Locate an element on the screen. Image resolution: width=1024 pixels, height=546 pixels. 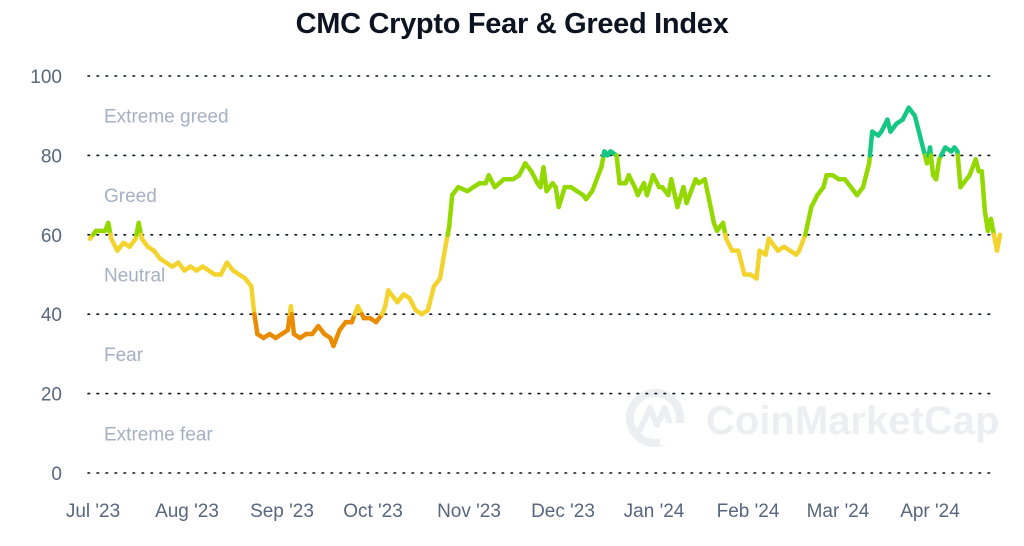
x-tick-label: Jan '24 is located at coordinates (654, 511).